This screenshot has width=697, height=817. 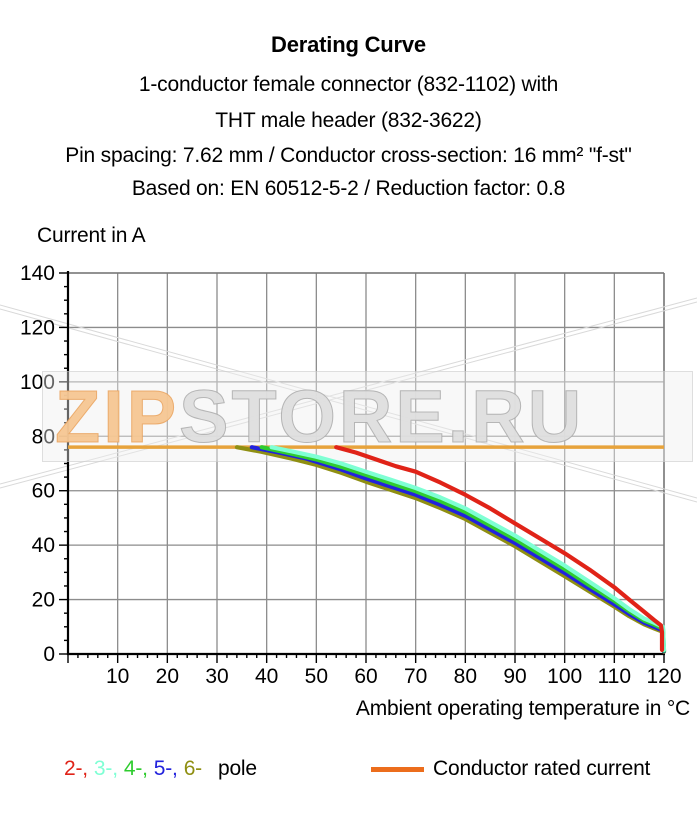 What do you see at coordinates (365, 676) in the screenshot?
I see `x-tick-label: 60` at bounding box center [365, 676].